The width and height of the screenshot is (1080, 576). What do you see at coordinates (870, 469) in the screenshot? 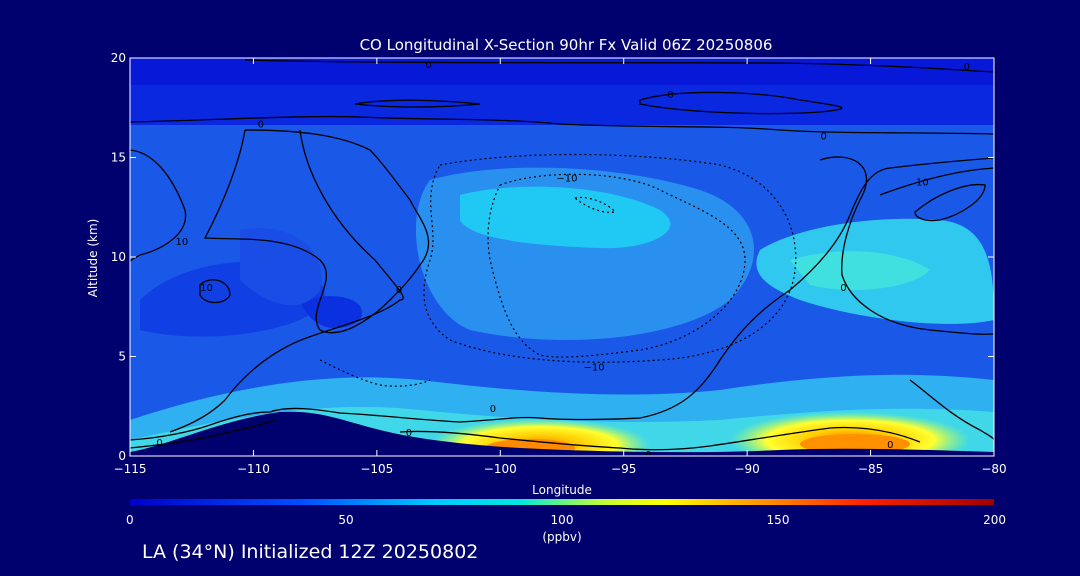
I see `x-tick-label: −85` at bounding box center [870, 469].